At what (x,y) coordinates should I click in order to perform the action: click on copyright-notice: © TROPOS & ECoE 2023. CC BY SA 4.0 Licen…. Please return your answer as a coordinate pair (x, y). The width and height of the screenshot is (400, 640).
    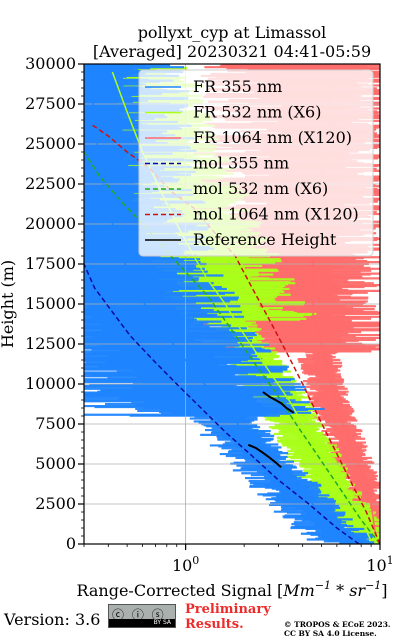
    Looking at the image, I should click on (337, 629).